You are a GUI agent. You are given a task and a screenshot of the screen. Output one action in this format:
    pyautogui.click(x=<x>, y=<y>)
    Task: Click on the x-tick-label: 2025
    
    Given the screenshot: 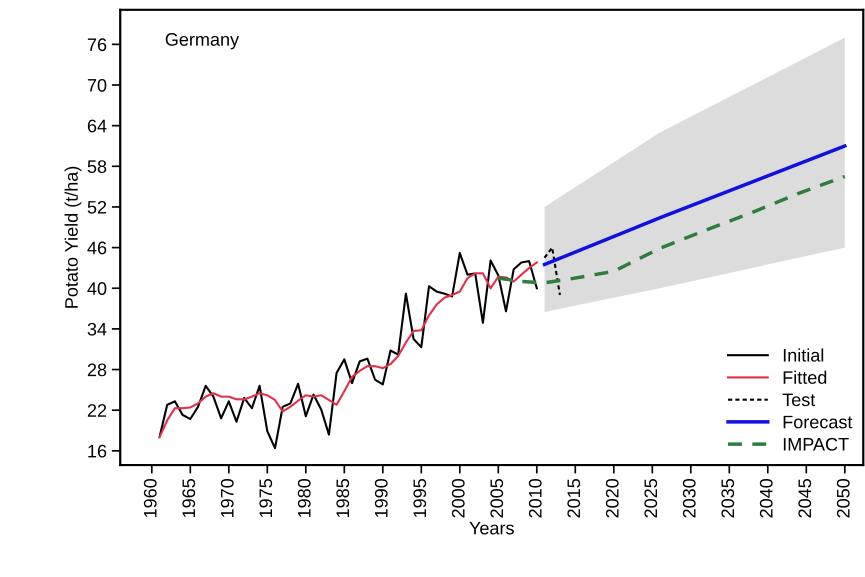 What is the action you would take?
    pyautogui.click(x=651, y=498)
    